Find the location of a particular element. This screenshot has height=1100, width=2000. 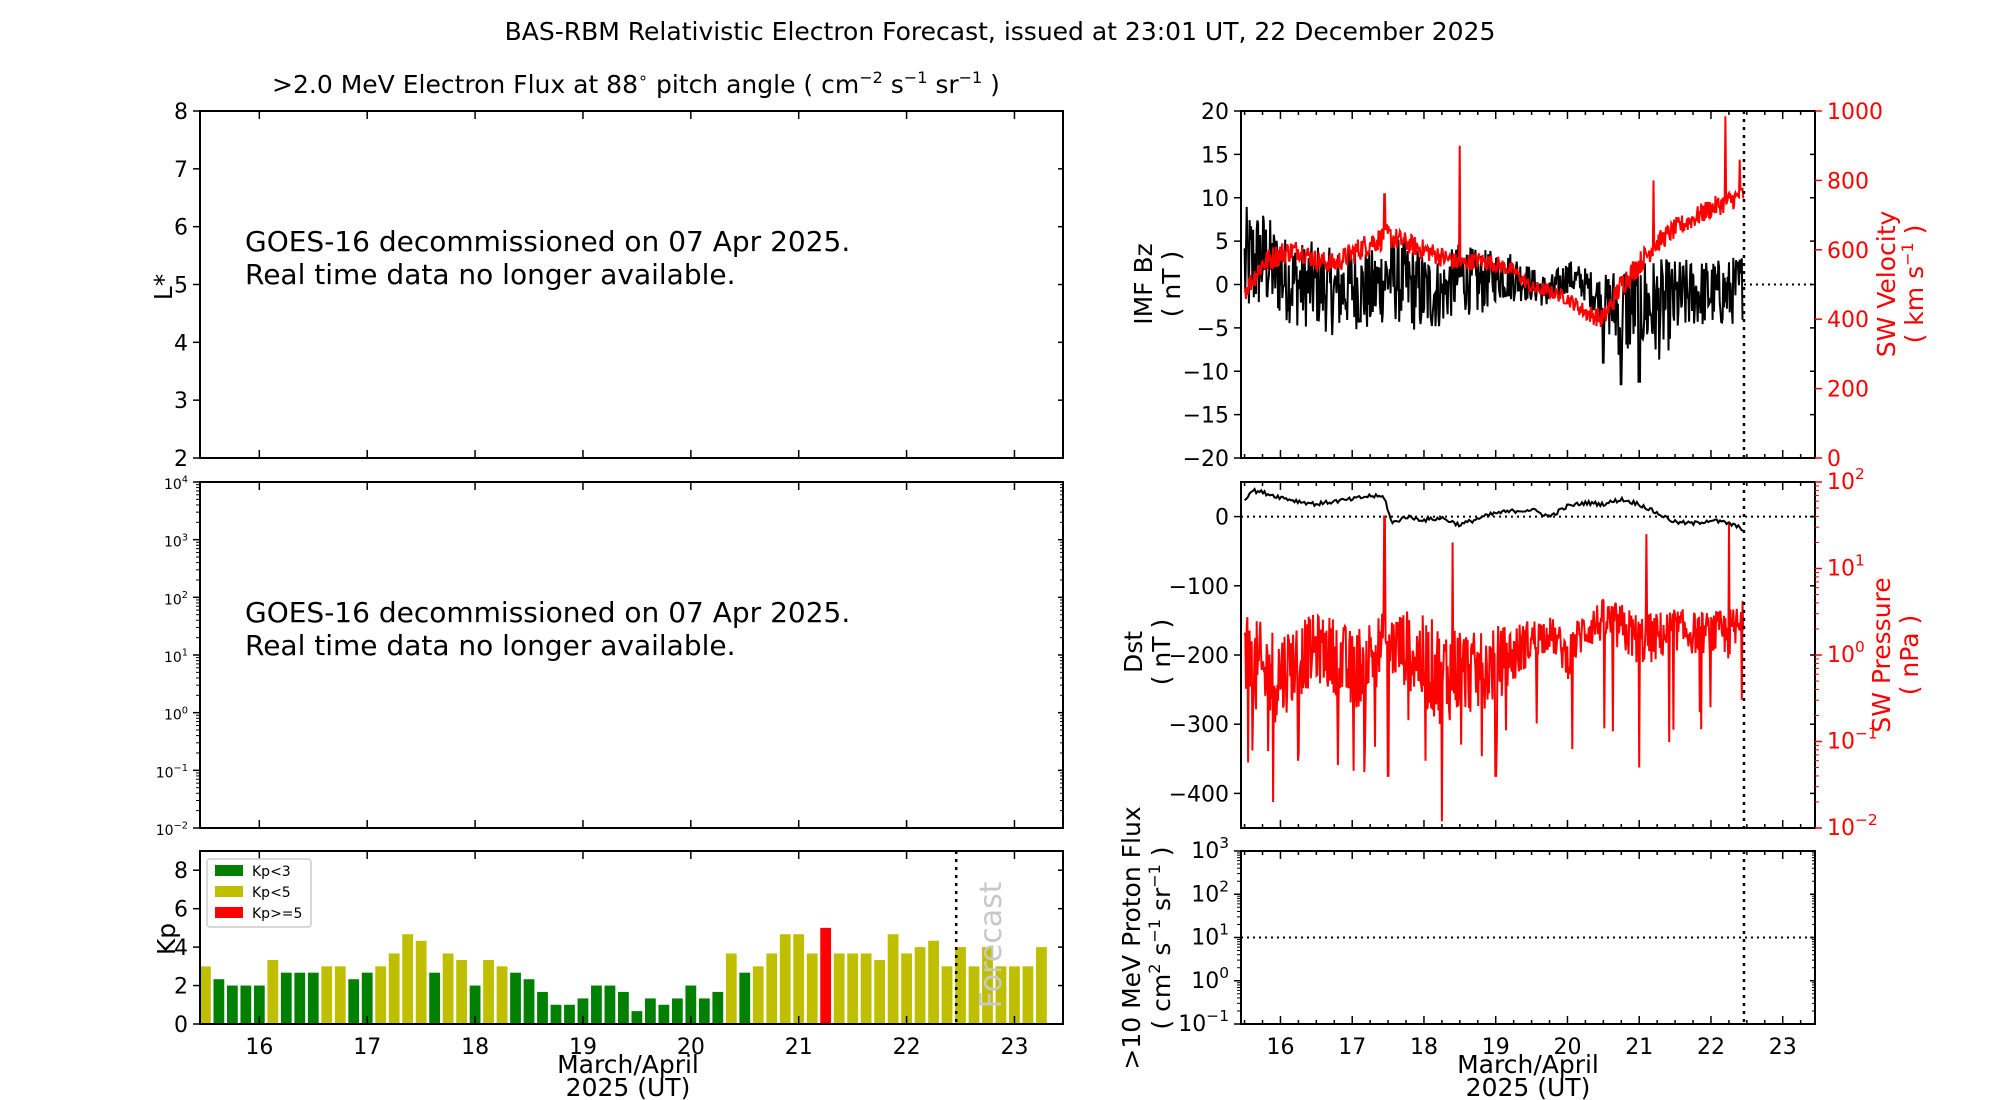

sw-pressure-yticks: 10⁻² 10⁻¹ 10⁰ 10¹ 10² is located at coordinates (1846, 653).